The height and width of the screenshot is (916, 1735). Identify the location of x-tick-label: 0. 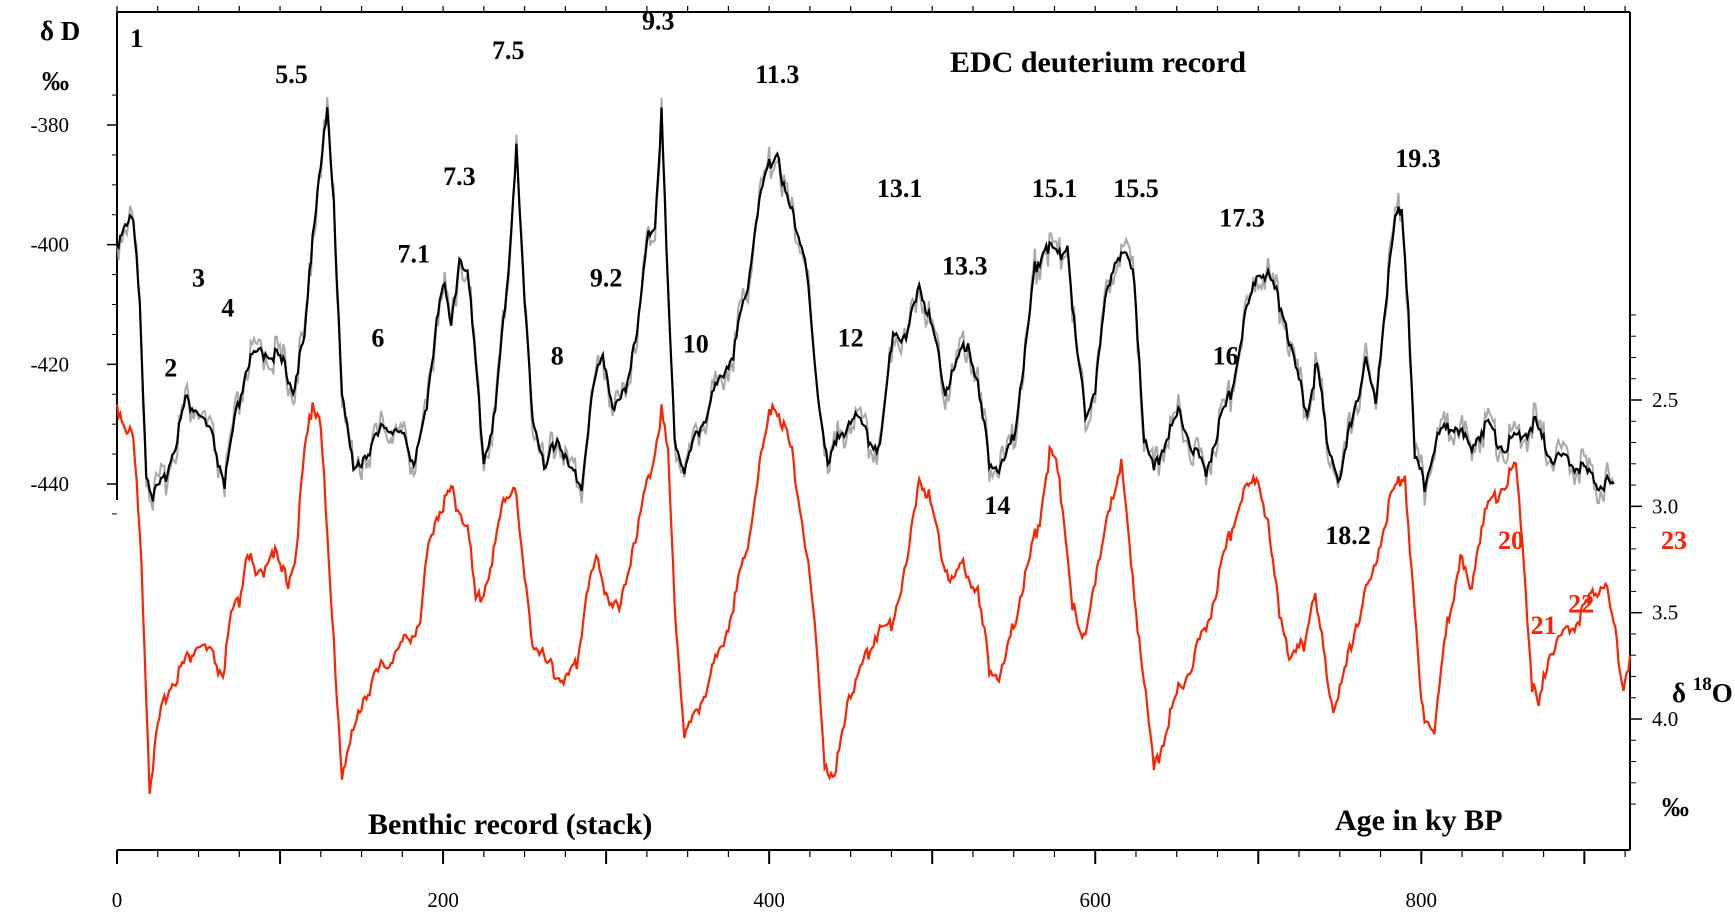
(117, 900).